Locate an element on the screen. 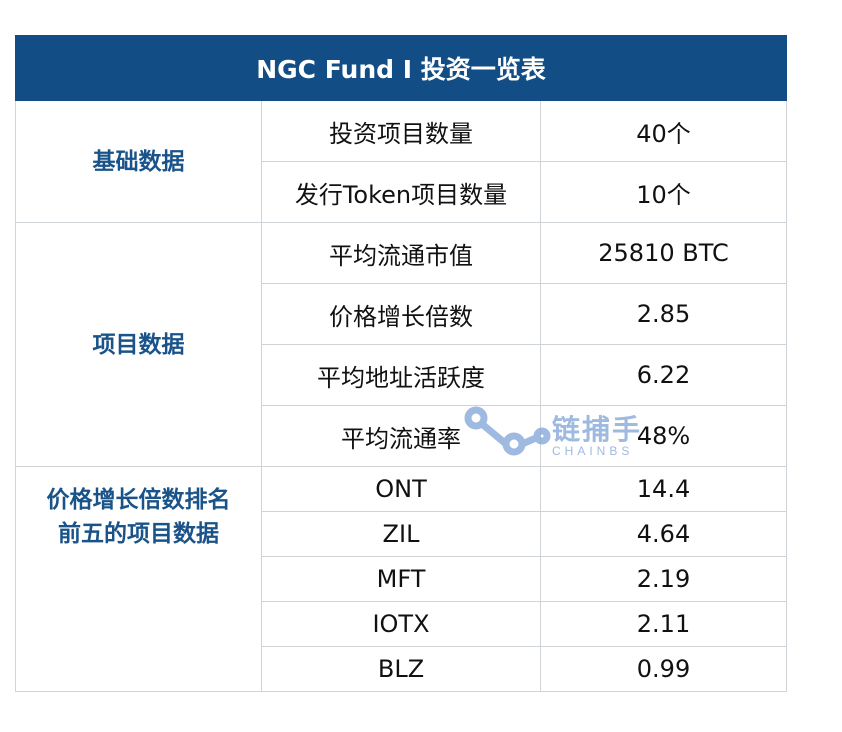 This screenshot has width=842, height=732. row-value: 2.11 is located at coordinates (663, 624).